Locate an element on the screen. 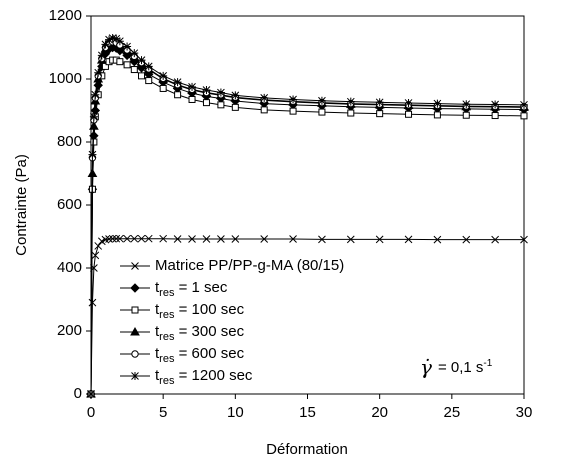 The width and height of the screenshot is (570, 464). legend-label: Matrice PP/PP-g-MA (80/15) is located at coordinates (249, 265).